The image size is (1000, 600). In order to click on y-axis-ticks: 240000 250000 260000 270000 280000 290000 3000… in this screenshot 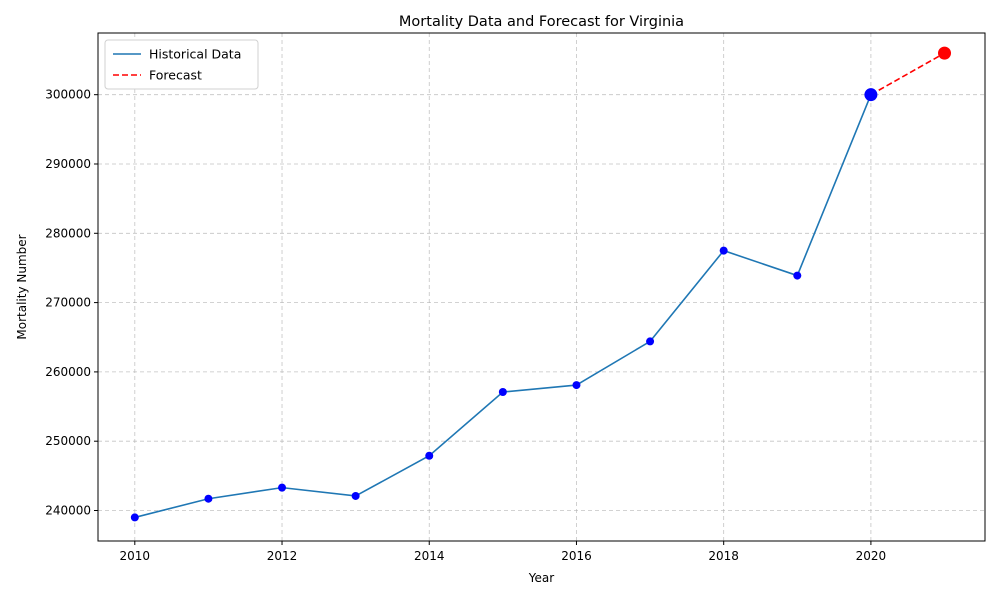, I will do `click(71, 303)`.